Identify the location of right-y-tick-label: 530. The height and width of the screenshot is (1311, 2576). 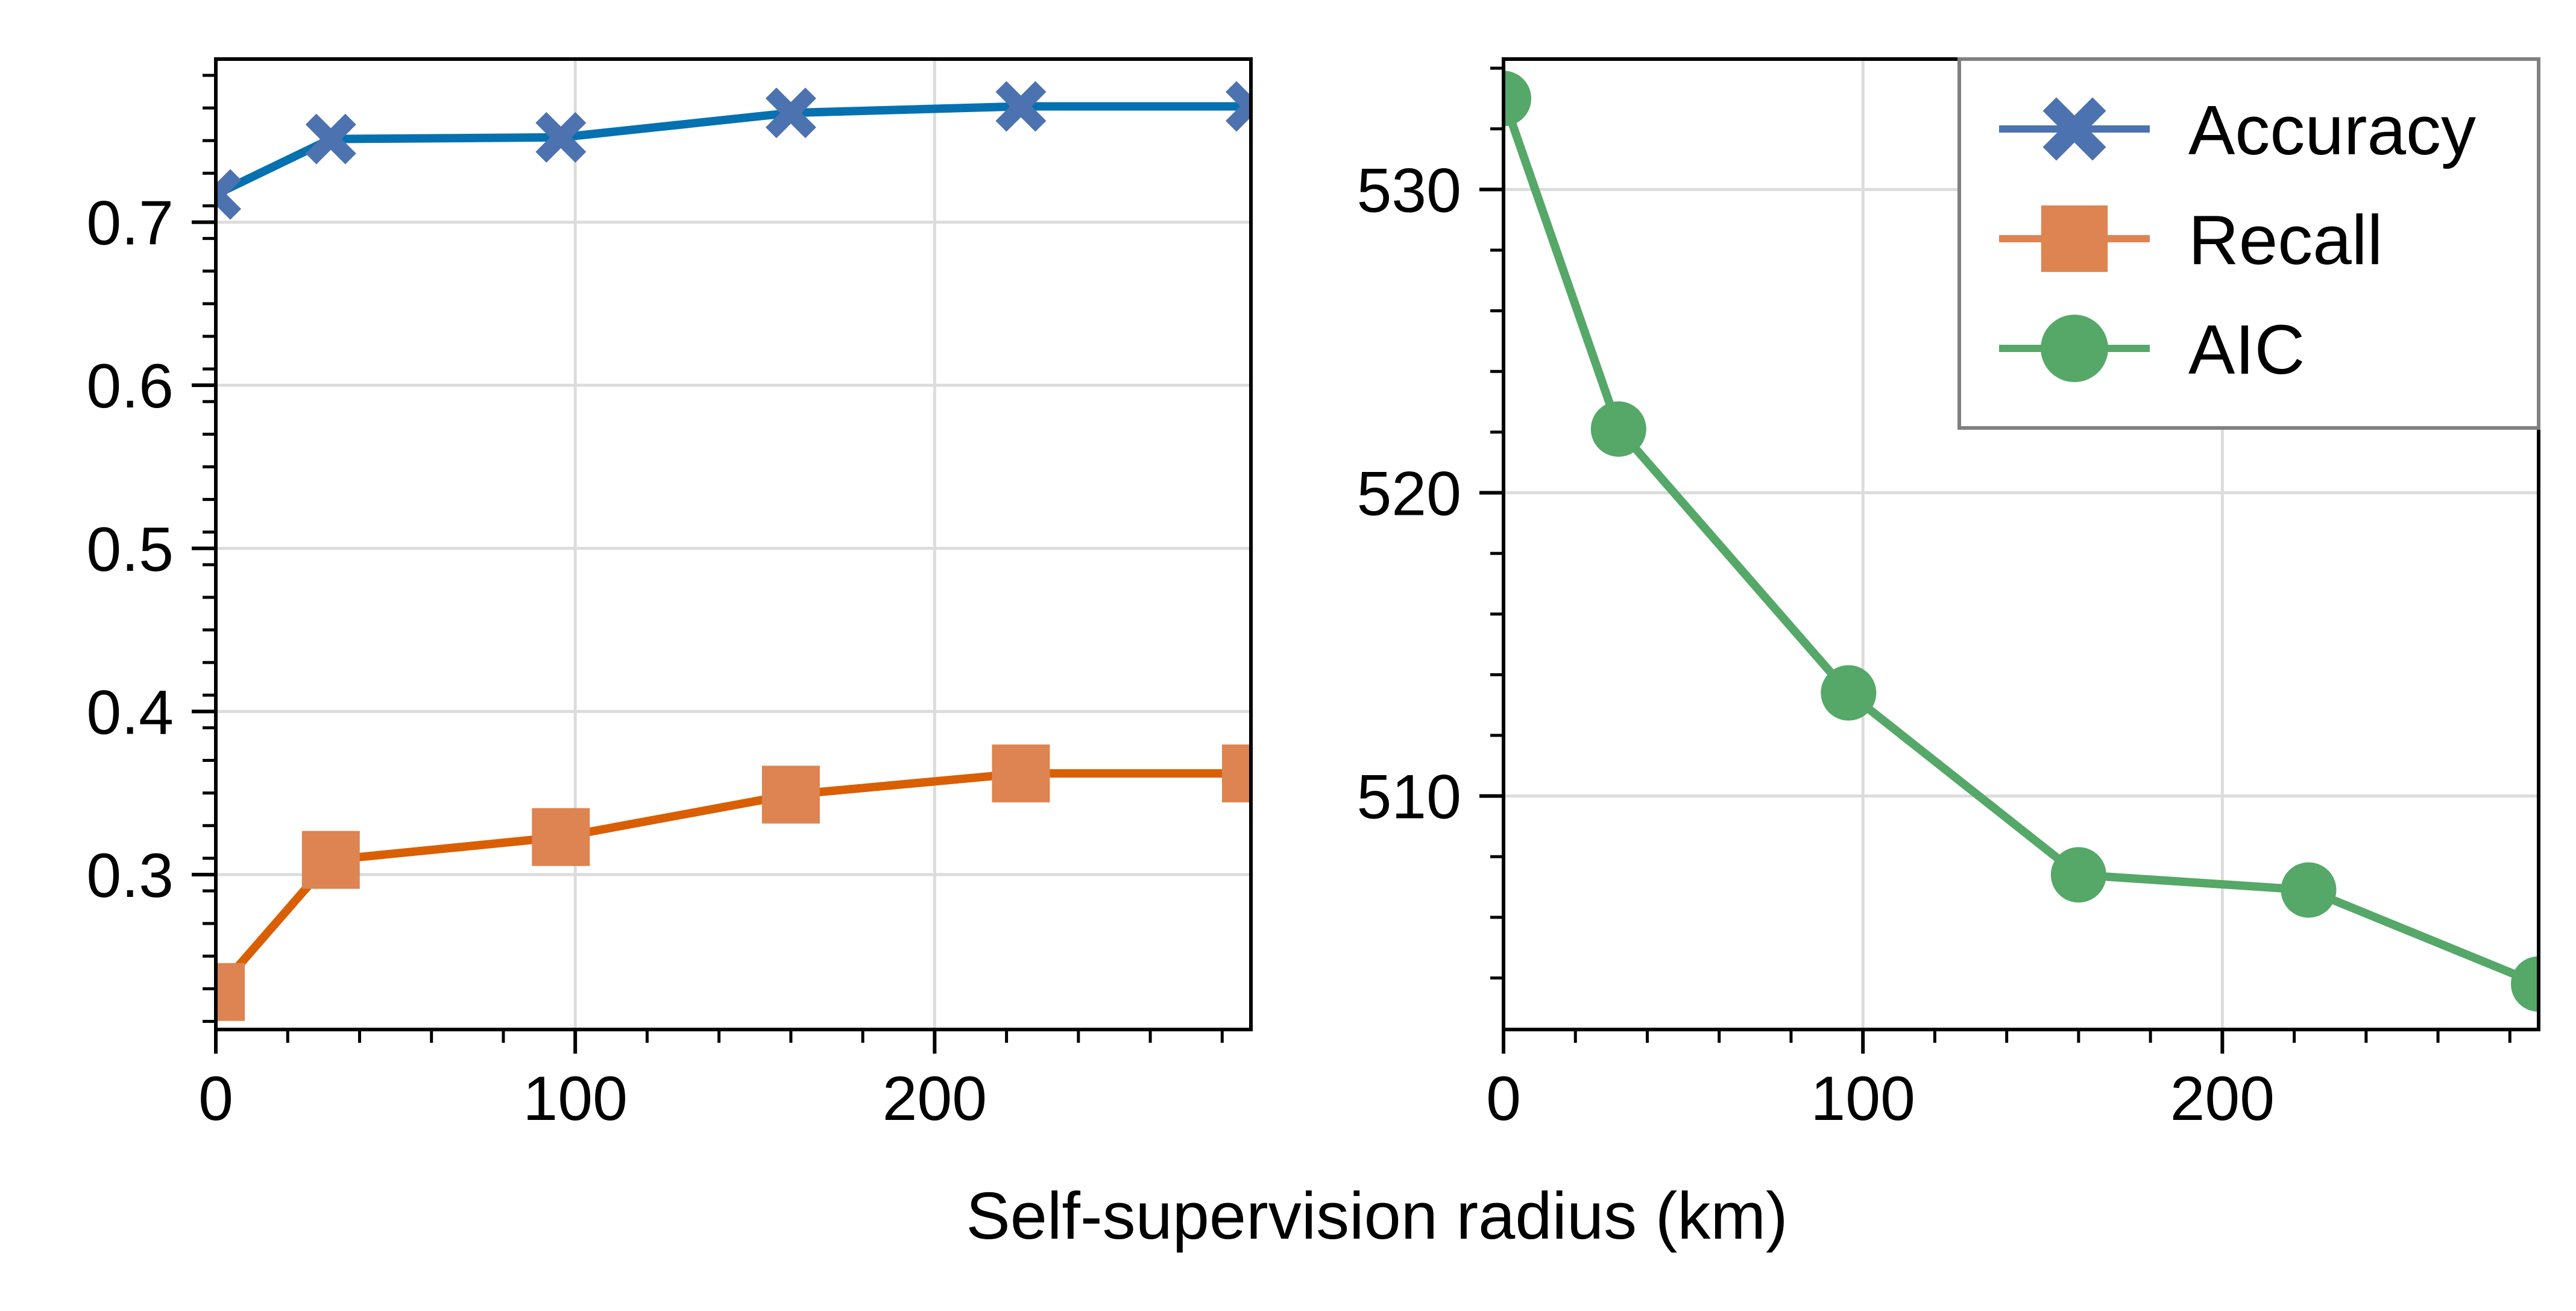
(1408, 190).